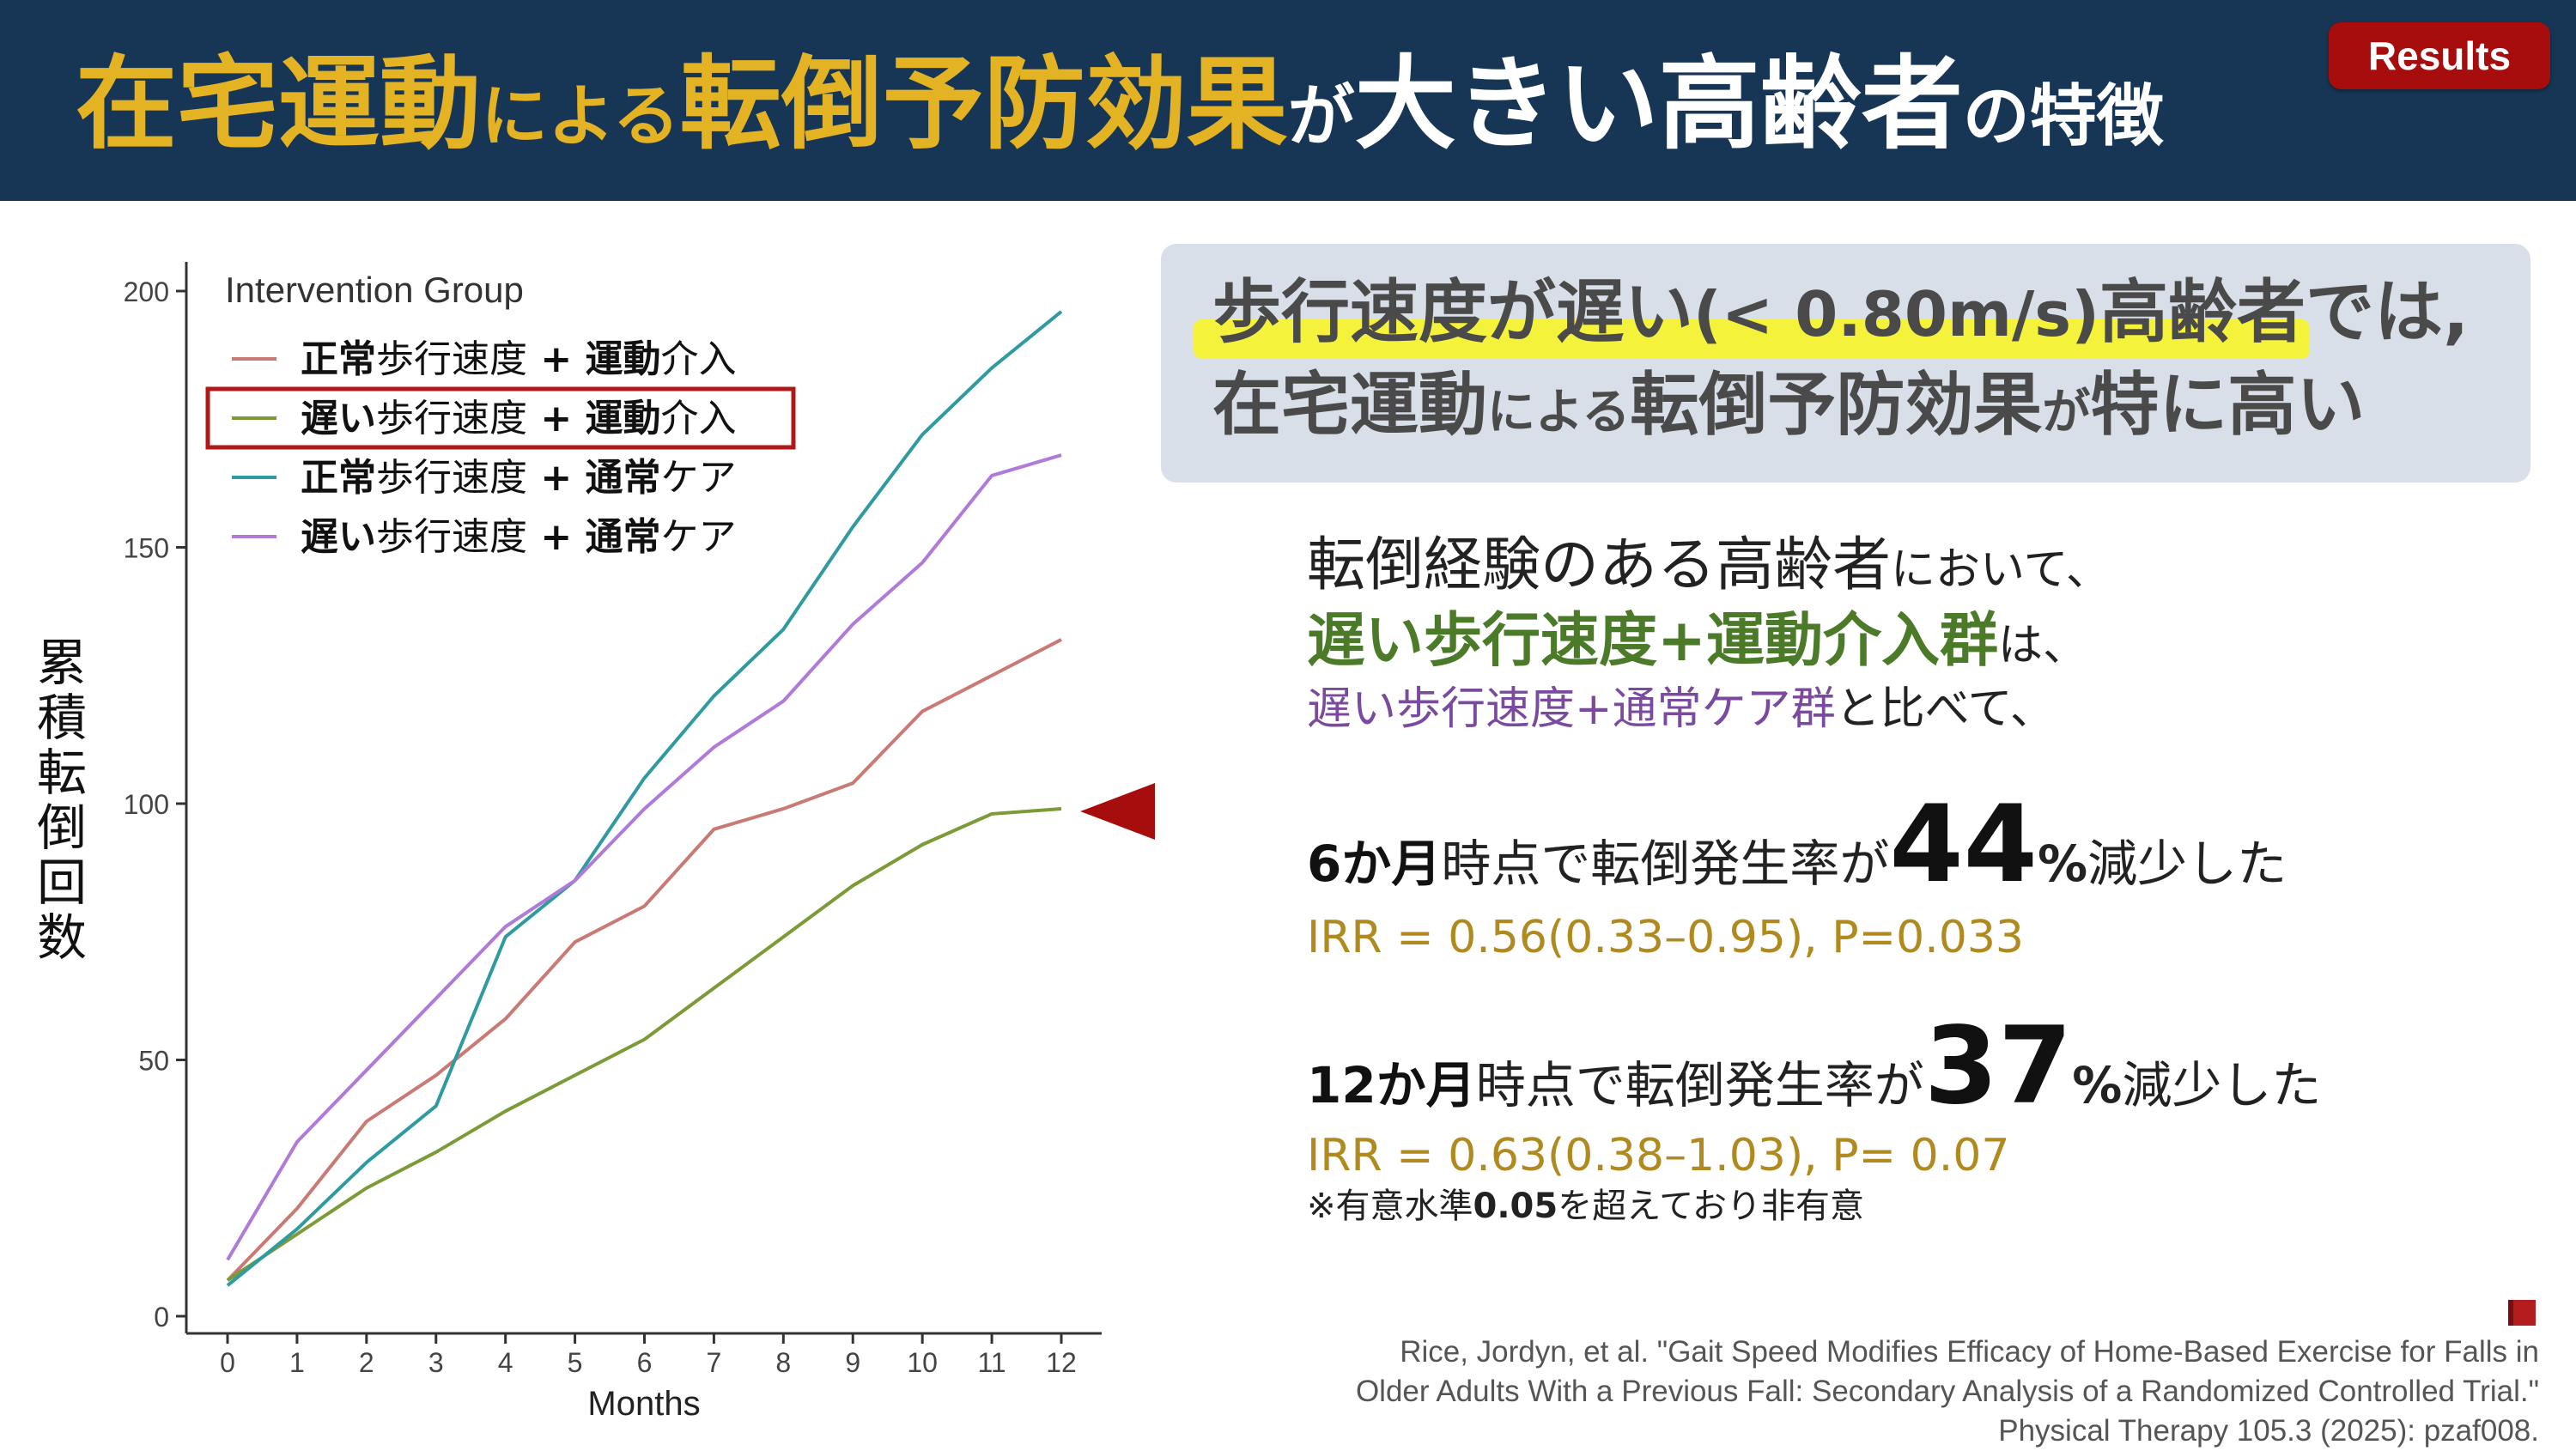  What do you see at coordinates (1998, 1066) in the screenshot?
I see `stat-value: 37` at bounding box center [1998, 1066].